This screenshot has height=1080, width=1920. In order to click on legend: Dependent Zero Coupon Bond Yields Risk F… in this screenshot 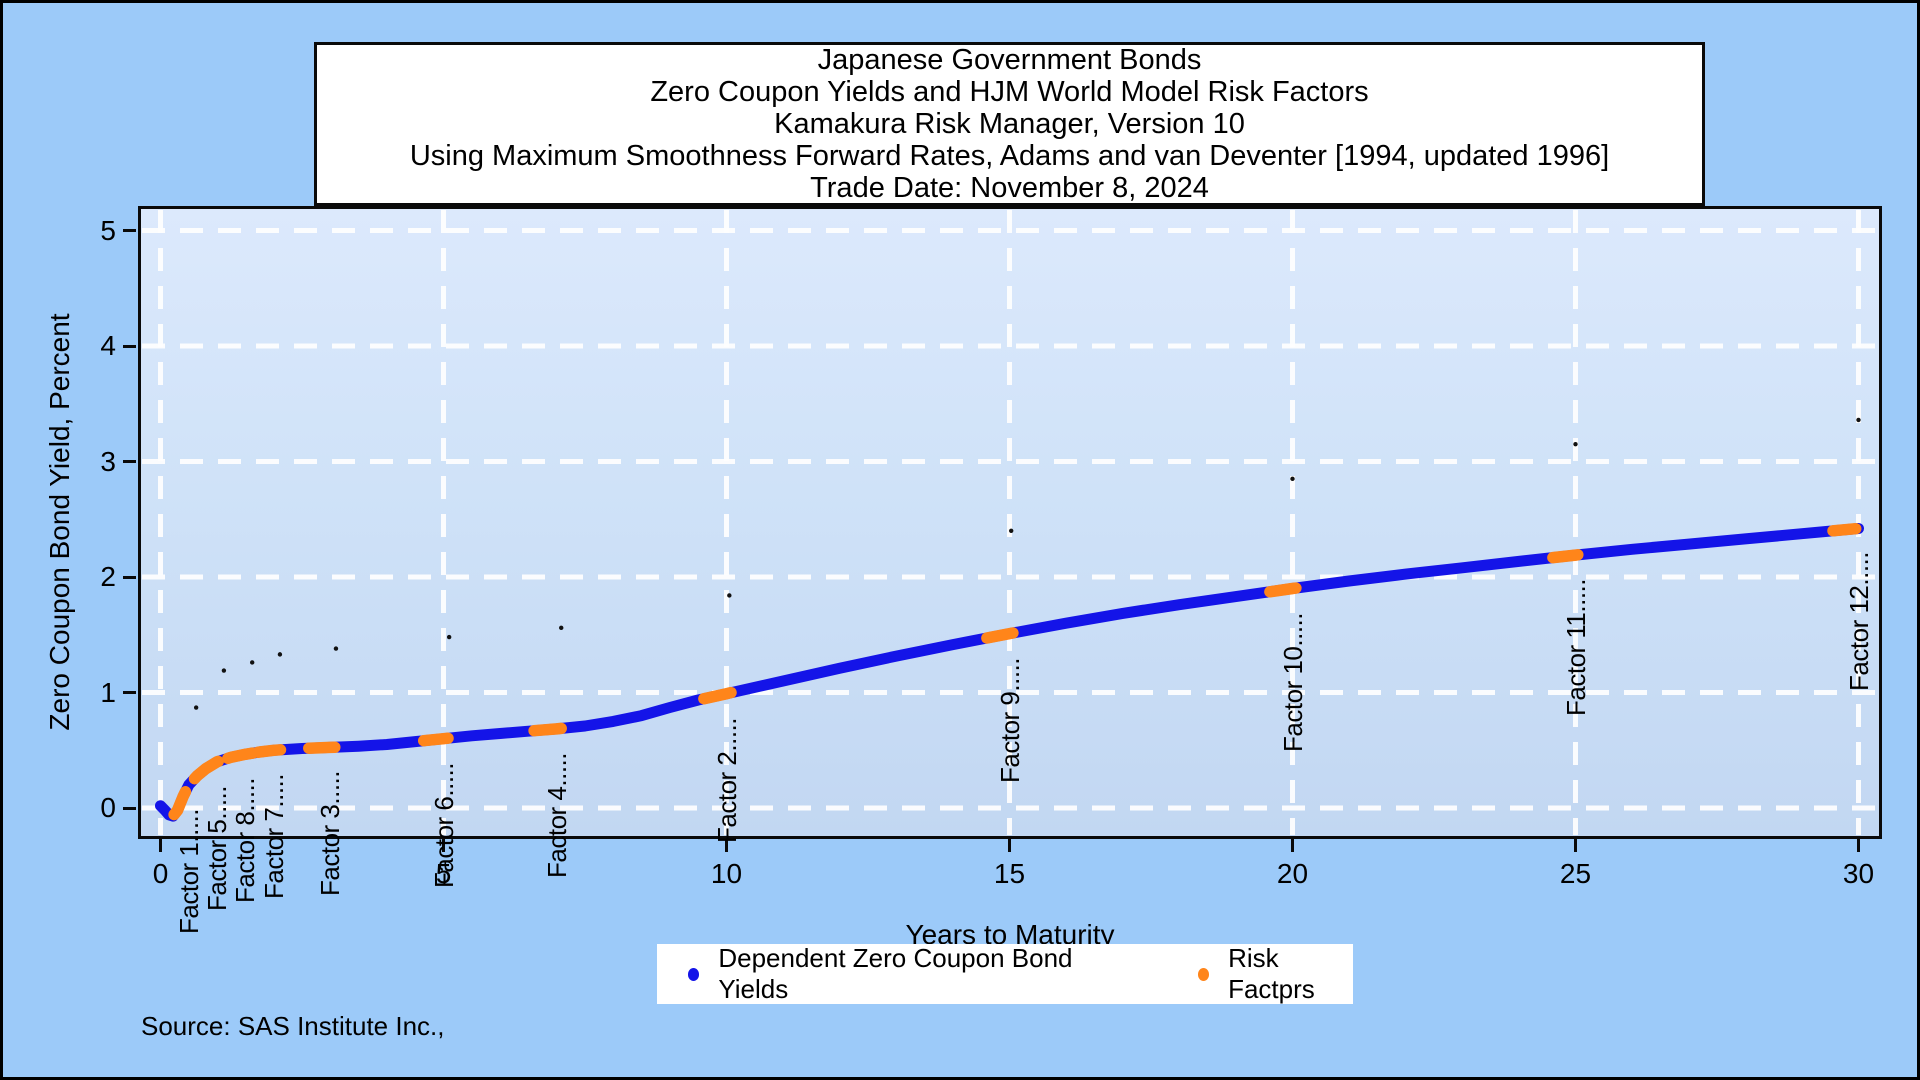, I will do `click(1005, 974)`.